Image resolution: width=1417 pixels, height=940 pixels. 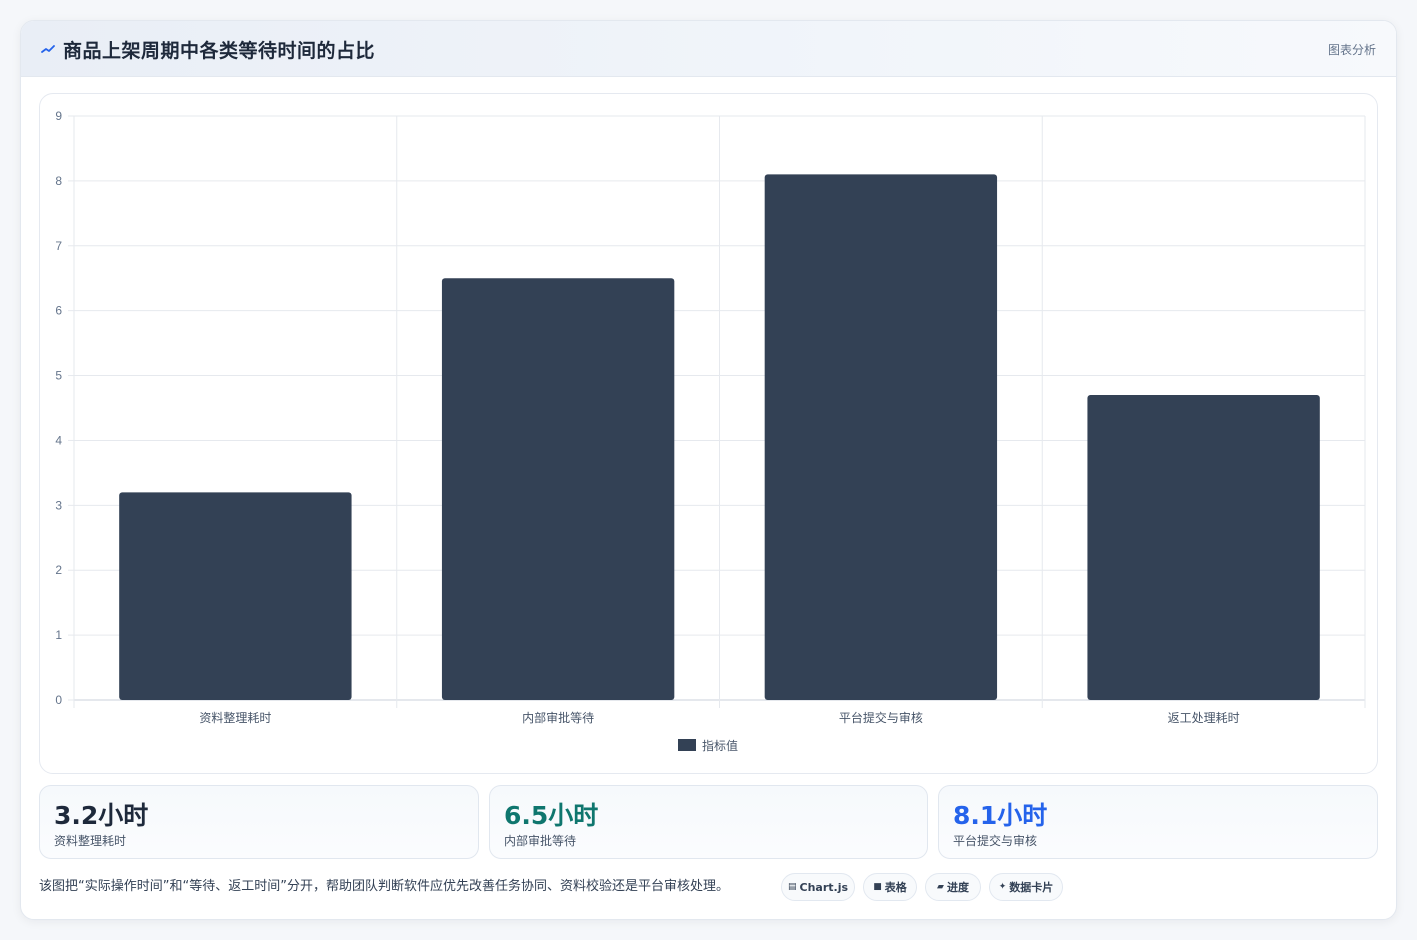 I want to click on pill-progress: ▰ 进度, so click(x=953, y=887).